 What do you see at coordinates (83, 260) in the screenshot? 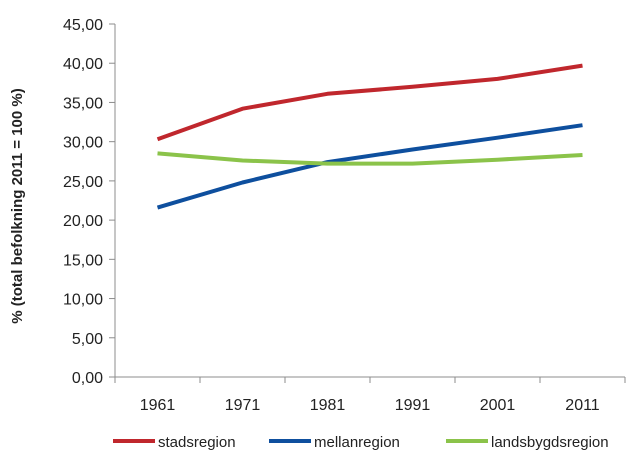
I see `y-tick-label: 15,00` at bounding box center [83, 260].